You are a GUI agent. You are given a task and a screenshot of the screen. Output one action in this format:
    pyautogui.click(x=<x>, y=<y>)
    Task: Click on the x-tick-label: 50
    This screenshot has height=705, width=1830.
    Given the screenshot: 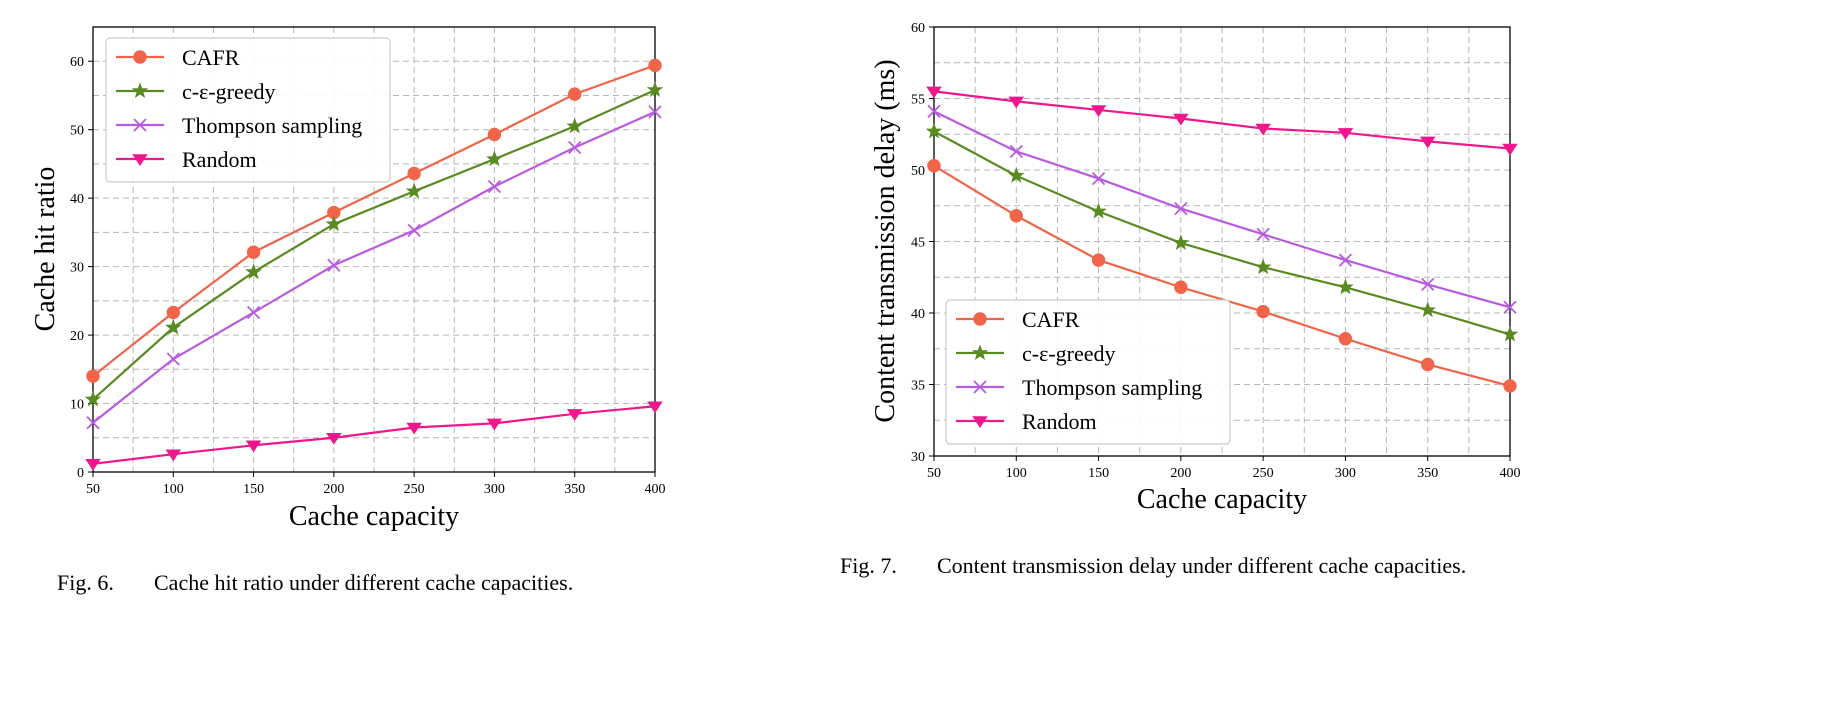 What is the action you would take?
    pyautogui.click(x=93, y=489)
    